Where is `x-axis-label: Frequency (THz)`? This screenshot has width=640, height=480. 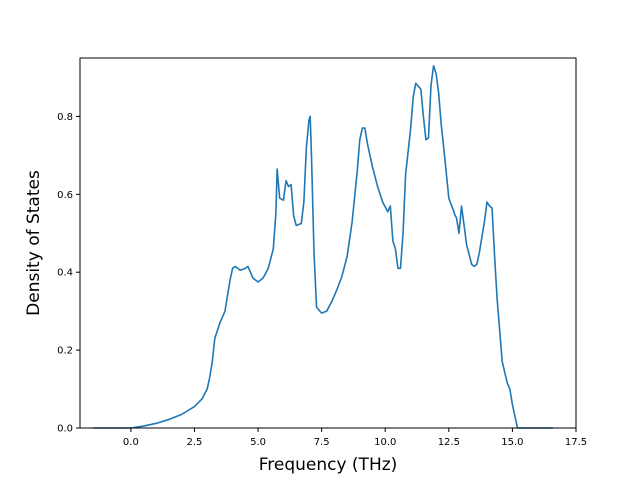
x-axis-label: Frequency (THz) is located at coordinates (328, 465).